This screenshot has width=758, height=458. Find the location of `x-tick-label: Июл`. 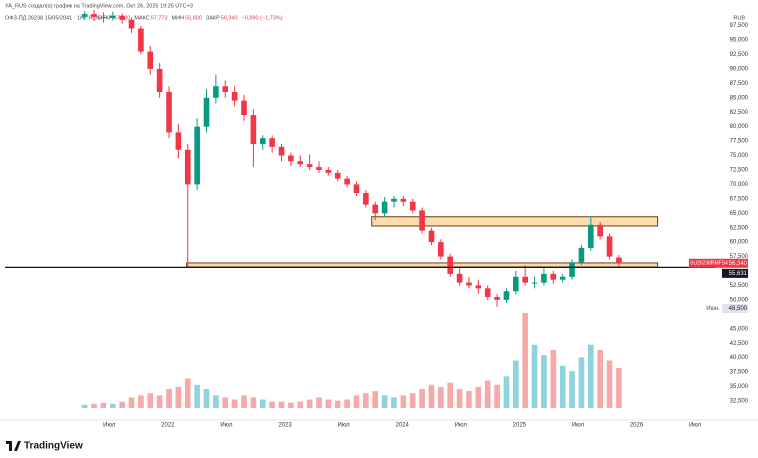

x-tick-label: Июл is located at coordinates (695, 426).